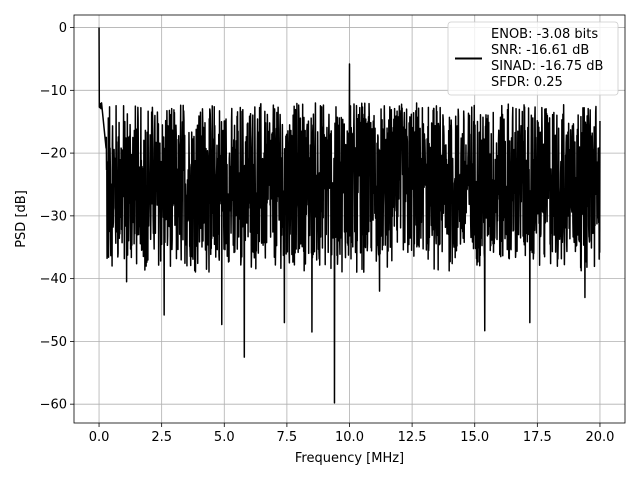  I want to click on x-tick-label: 12.5, so click(412, 437).